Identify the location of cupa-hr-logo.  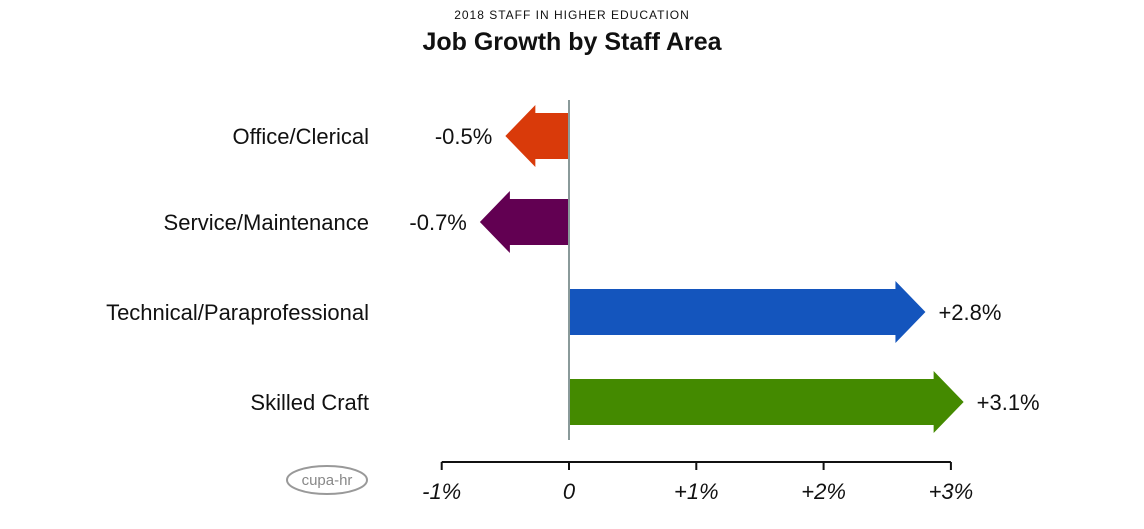
(327, 480).